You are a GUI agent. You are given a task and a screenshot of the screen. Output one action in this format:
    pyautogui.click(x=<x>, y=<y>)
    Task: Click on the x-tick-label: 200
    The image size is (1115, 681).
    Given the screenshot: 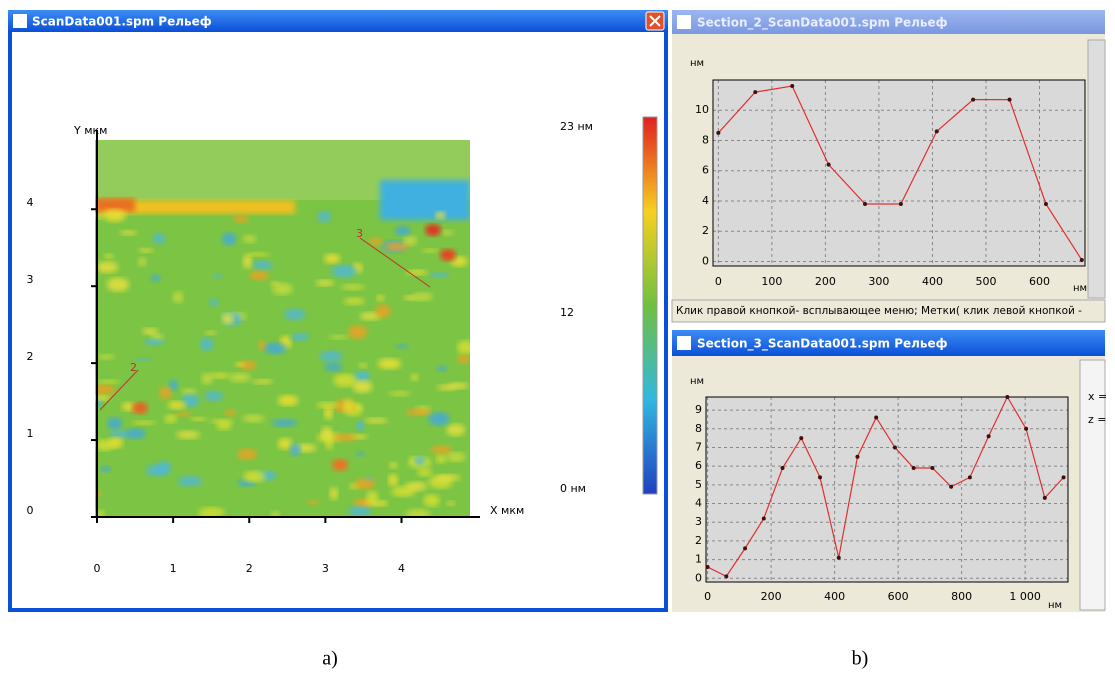 What is the action you would take?
    pyautogui.click(x=771, y=596)
    